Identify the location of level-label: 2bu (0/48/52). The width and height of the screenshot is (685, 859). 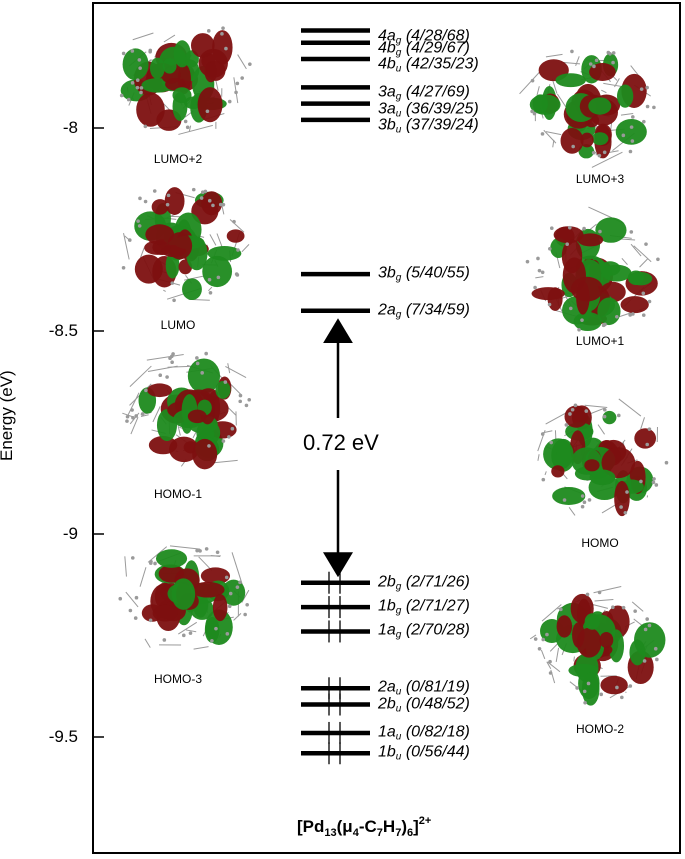
(424, 705).